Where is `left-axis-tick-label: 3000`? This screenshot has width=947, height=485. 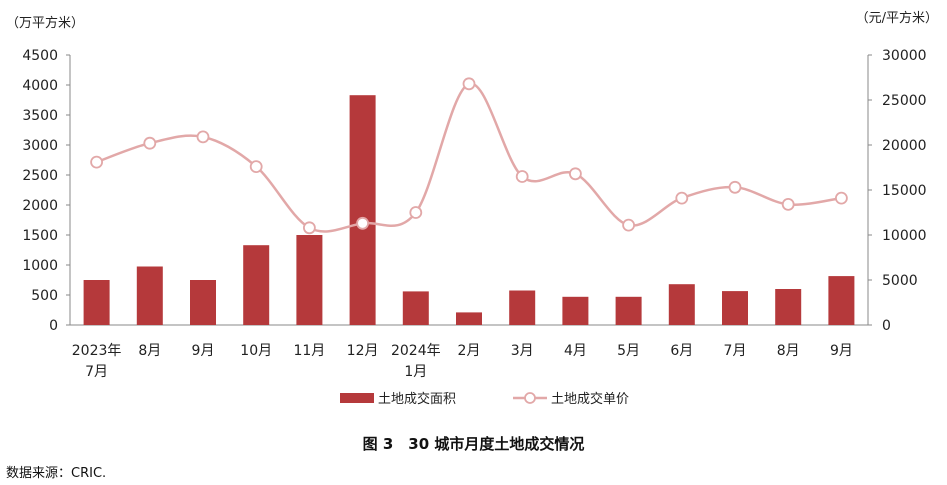 left-axis-tick-label: 3000 is located at coordinates (40, 146).